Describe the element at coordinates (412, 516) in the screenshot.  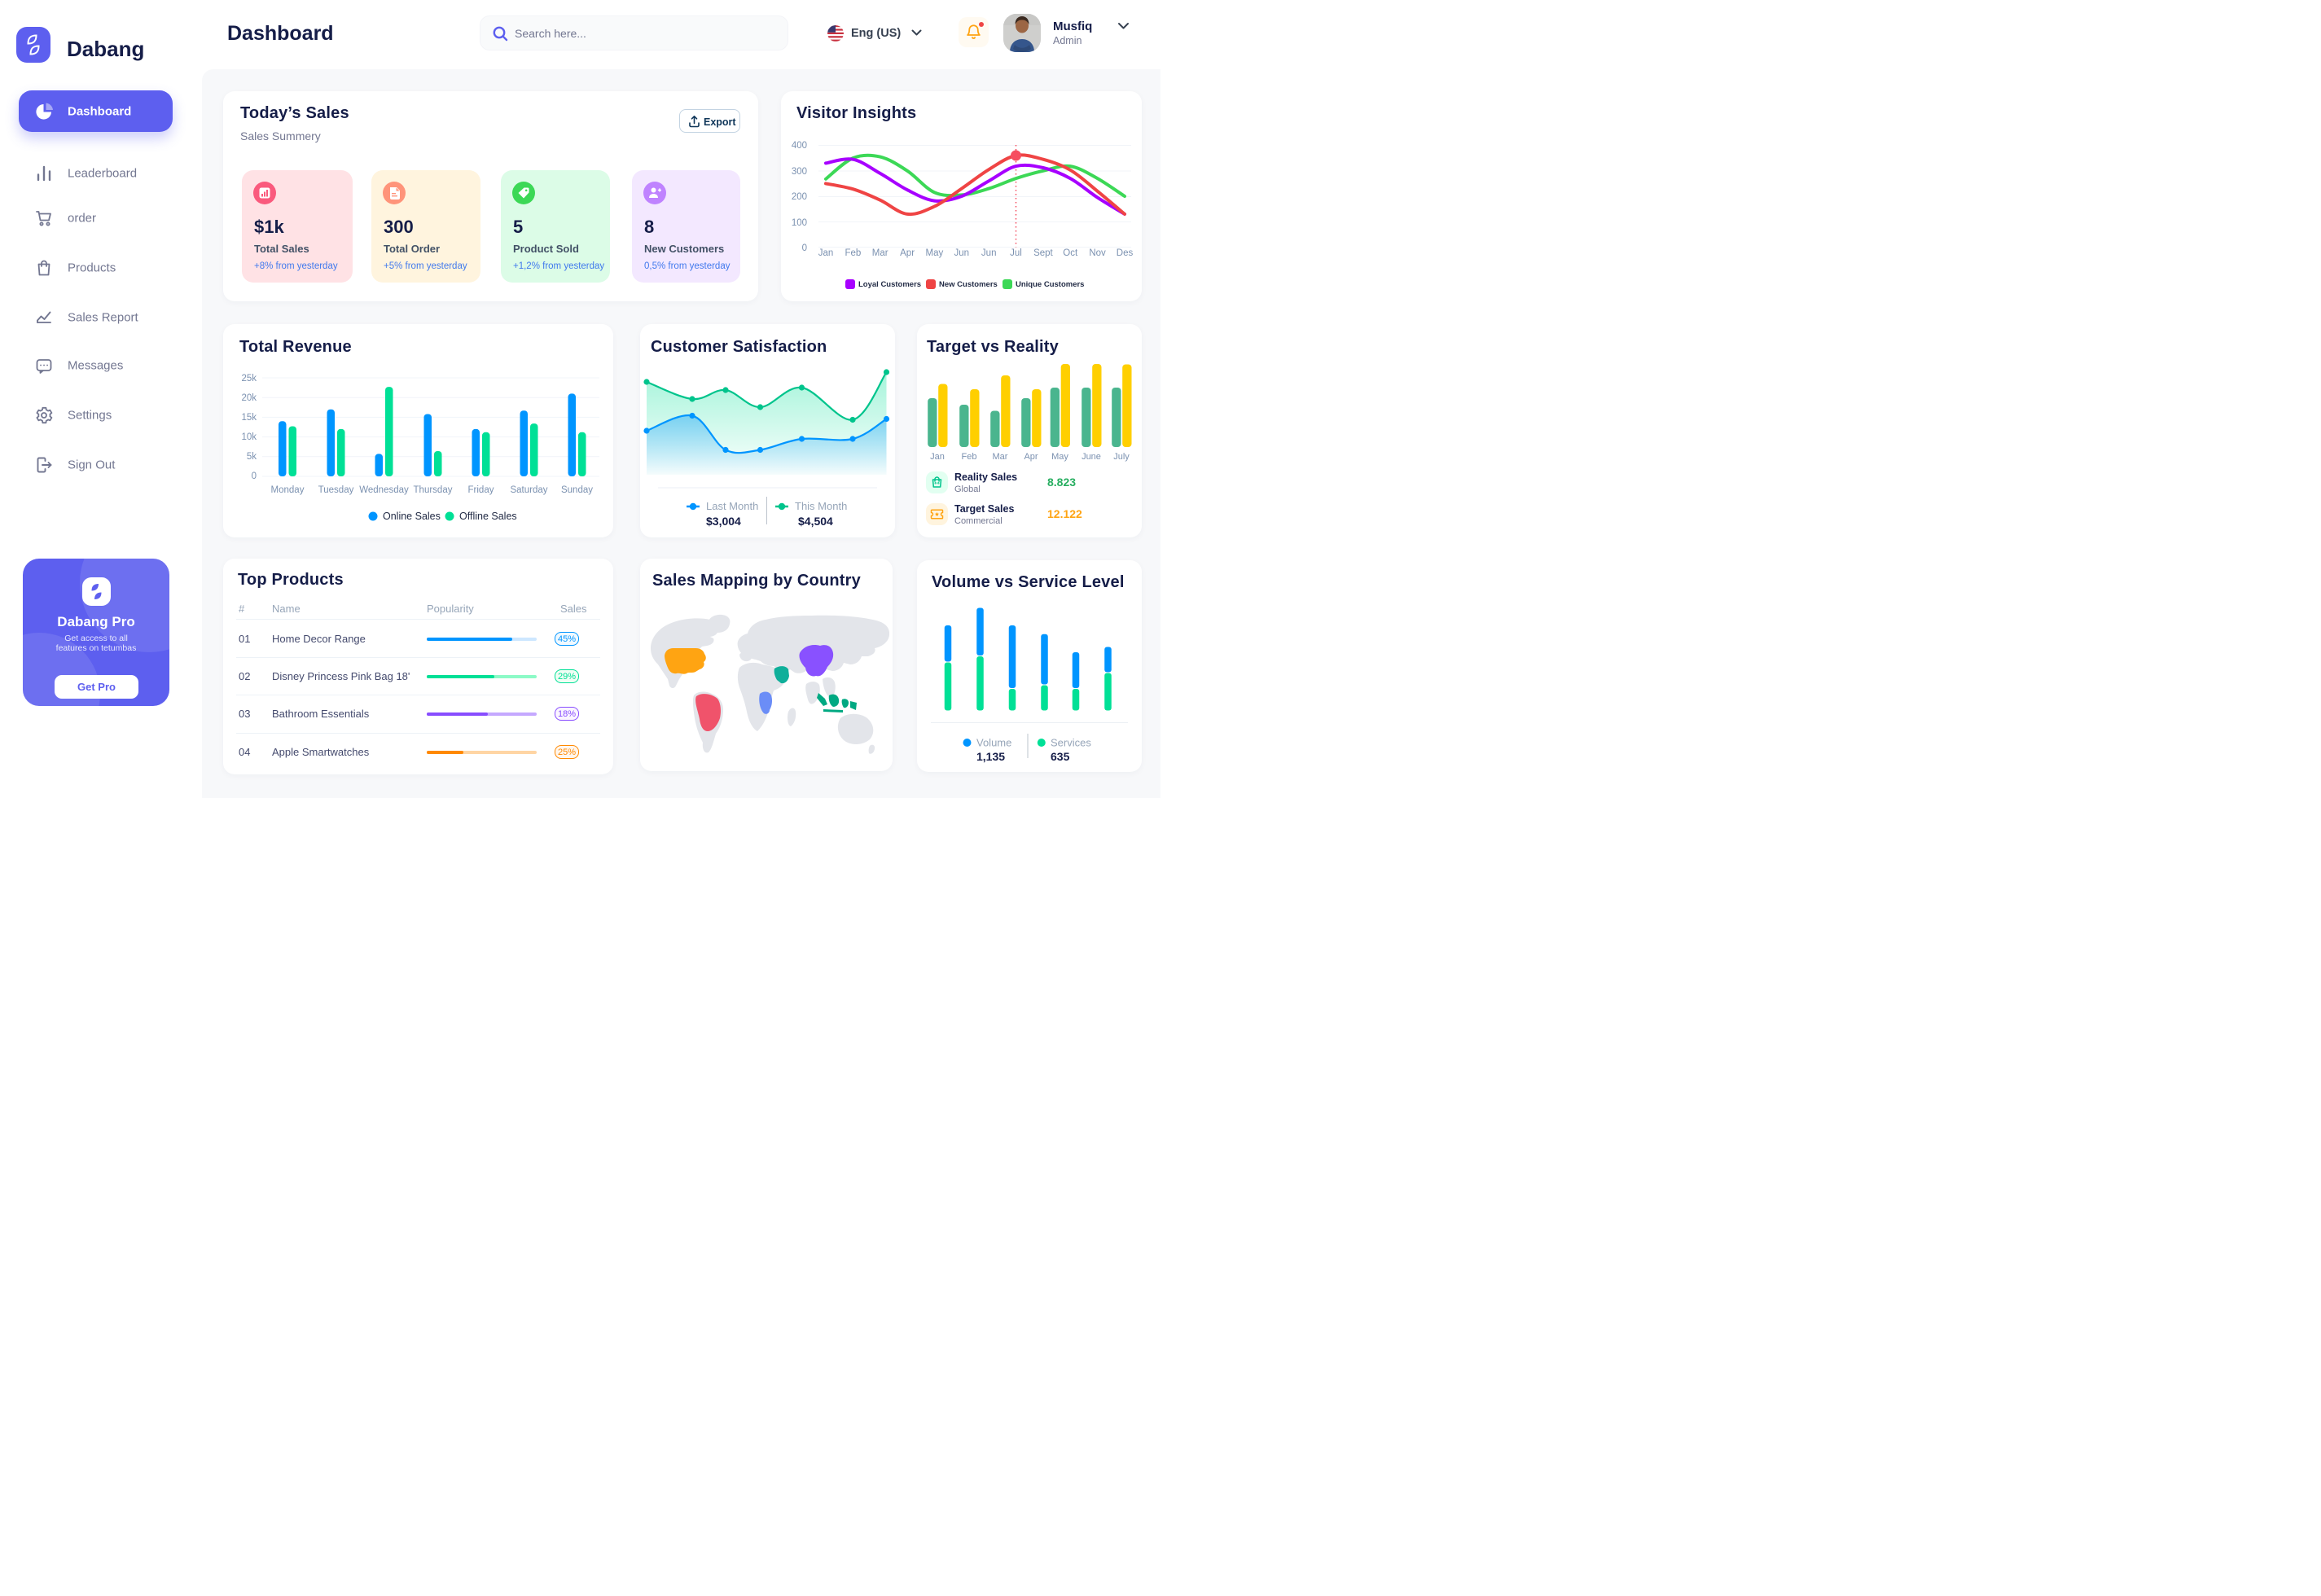
I see `svg-text: Online Sales` at that location.